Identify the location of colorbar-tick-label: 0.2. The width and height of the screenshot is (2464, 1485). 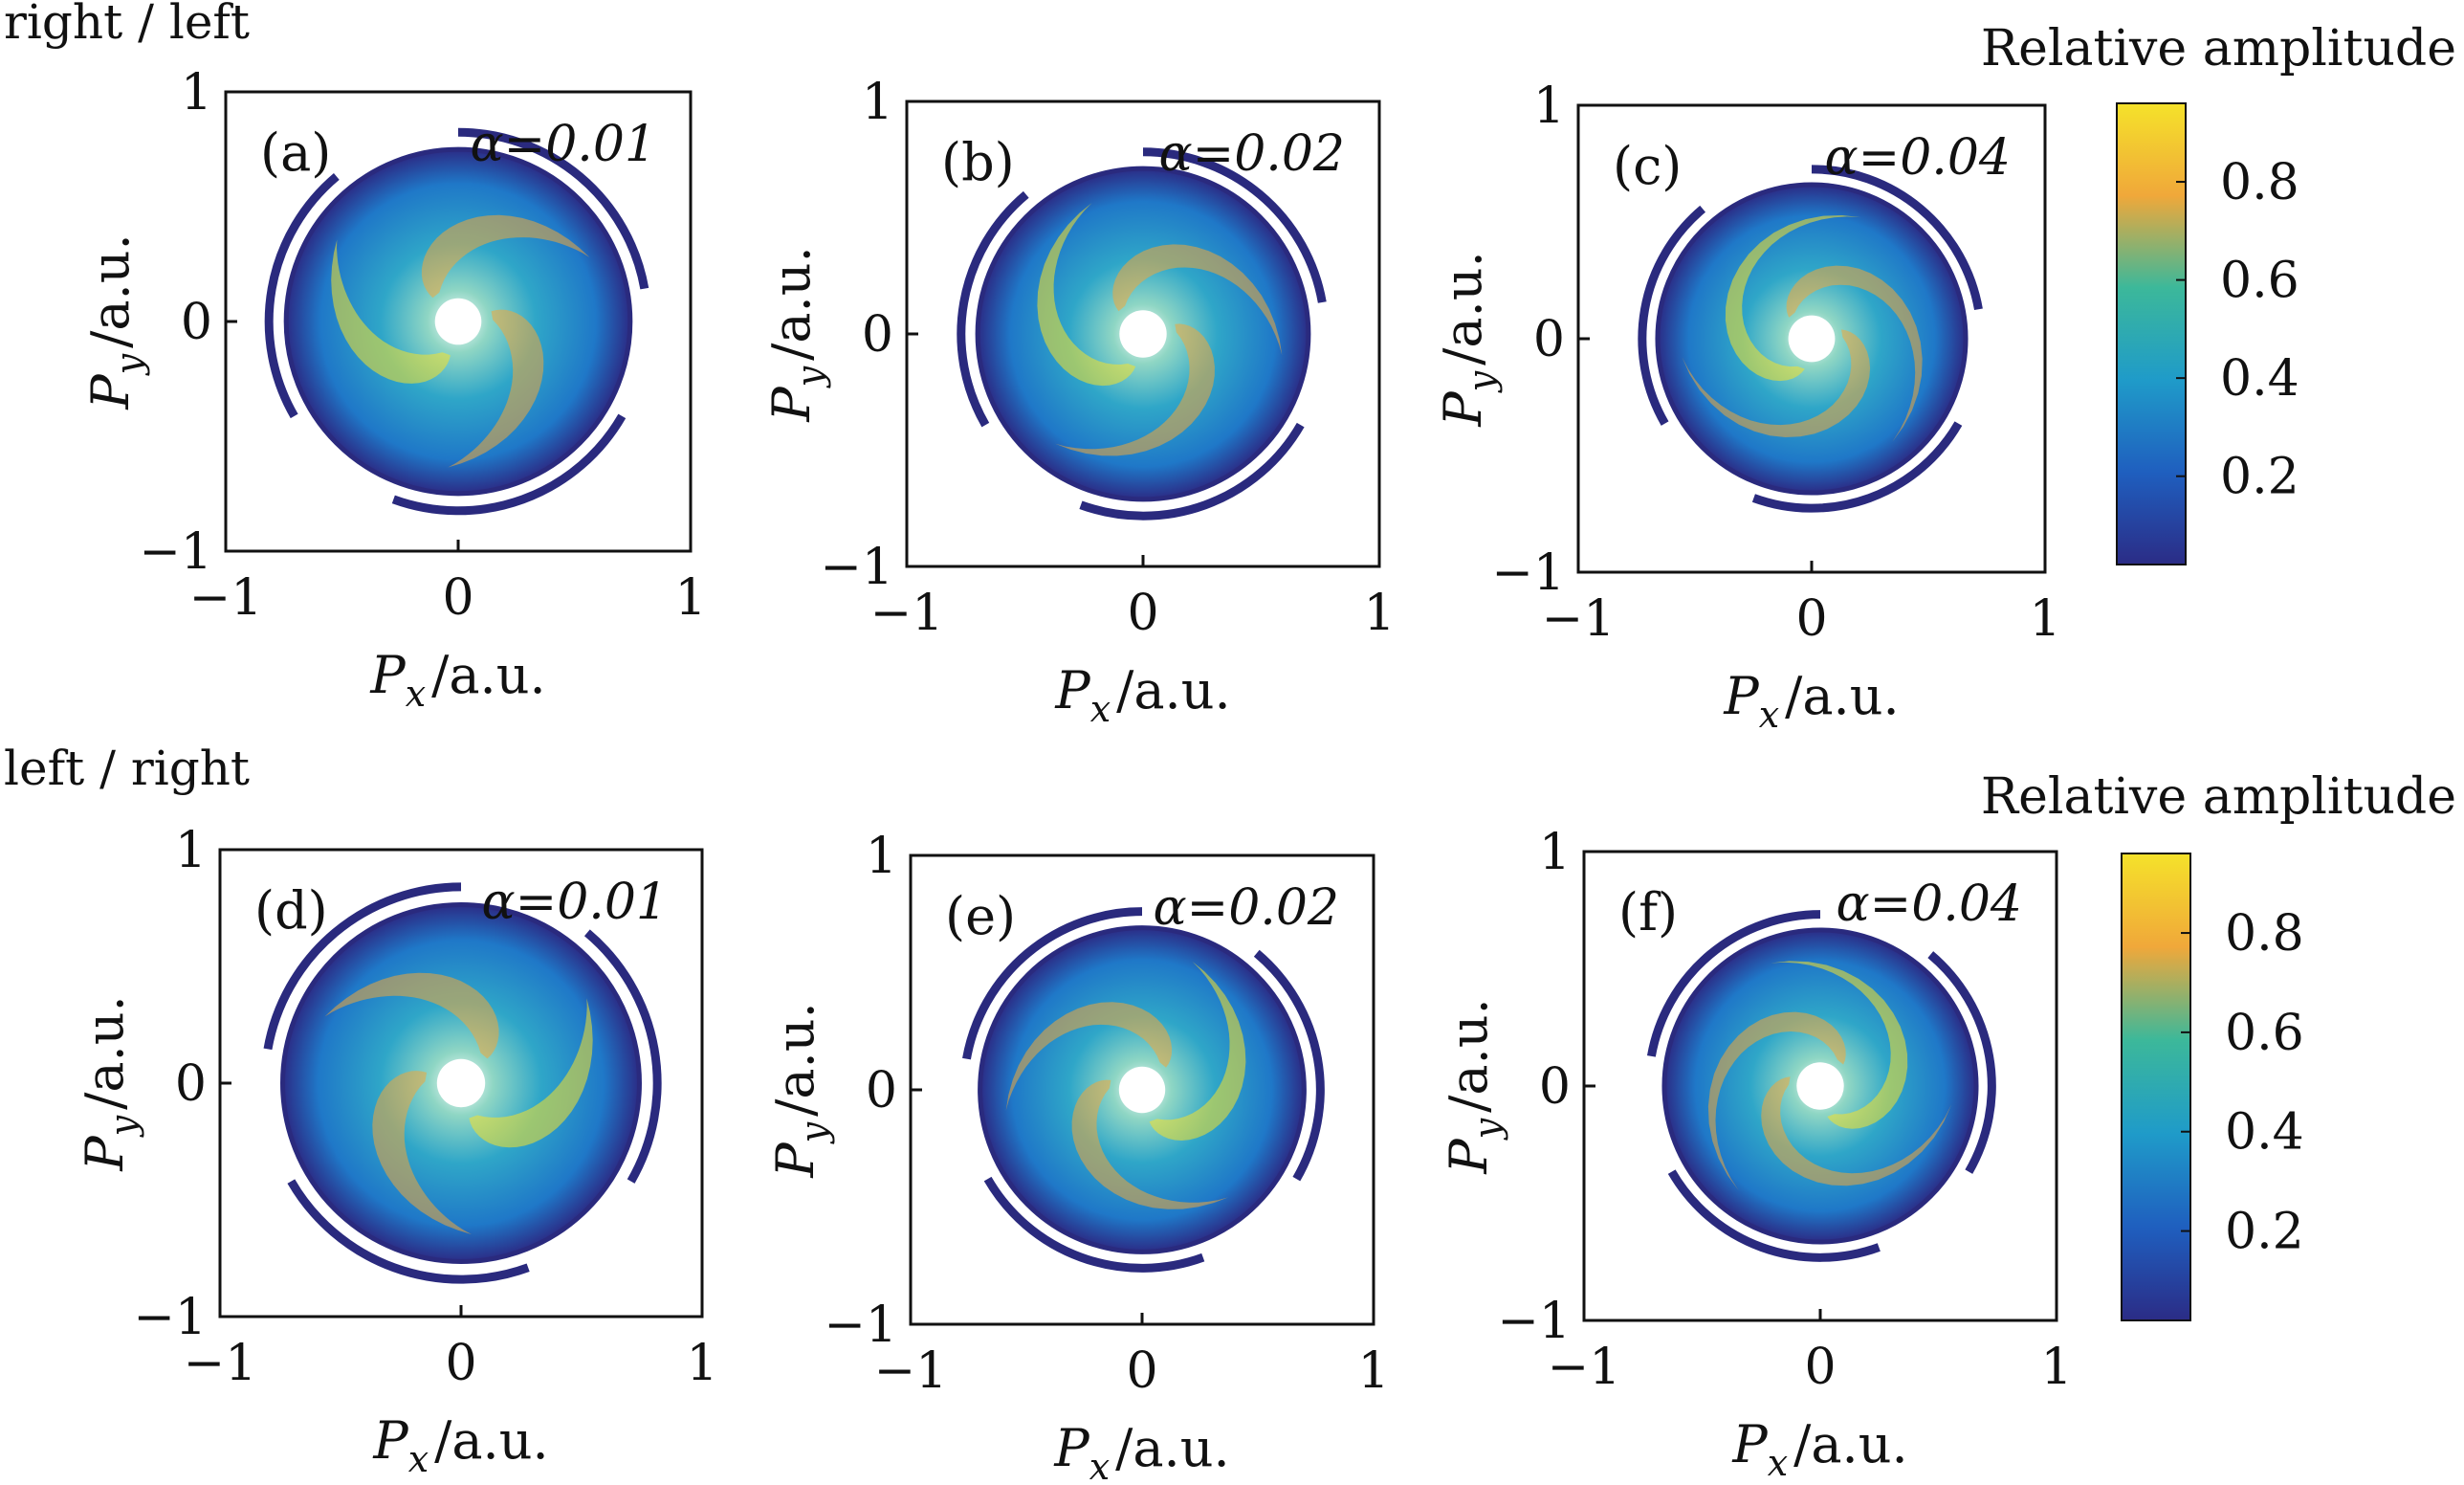
(2259, 477).